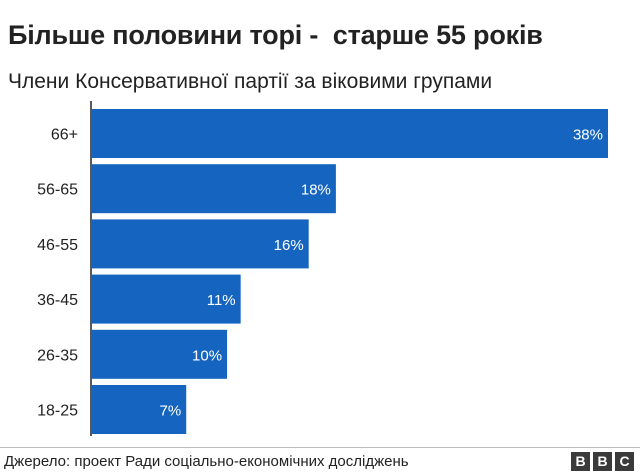  Describe the element at coordinates (57, 411) in the screenshot. I see `category-label: 18-25` at that location.